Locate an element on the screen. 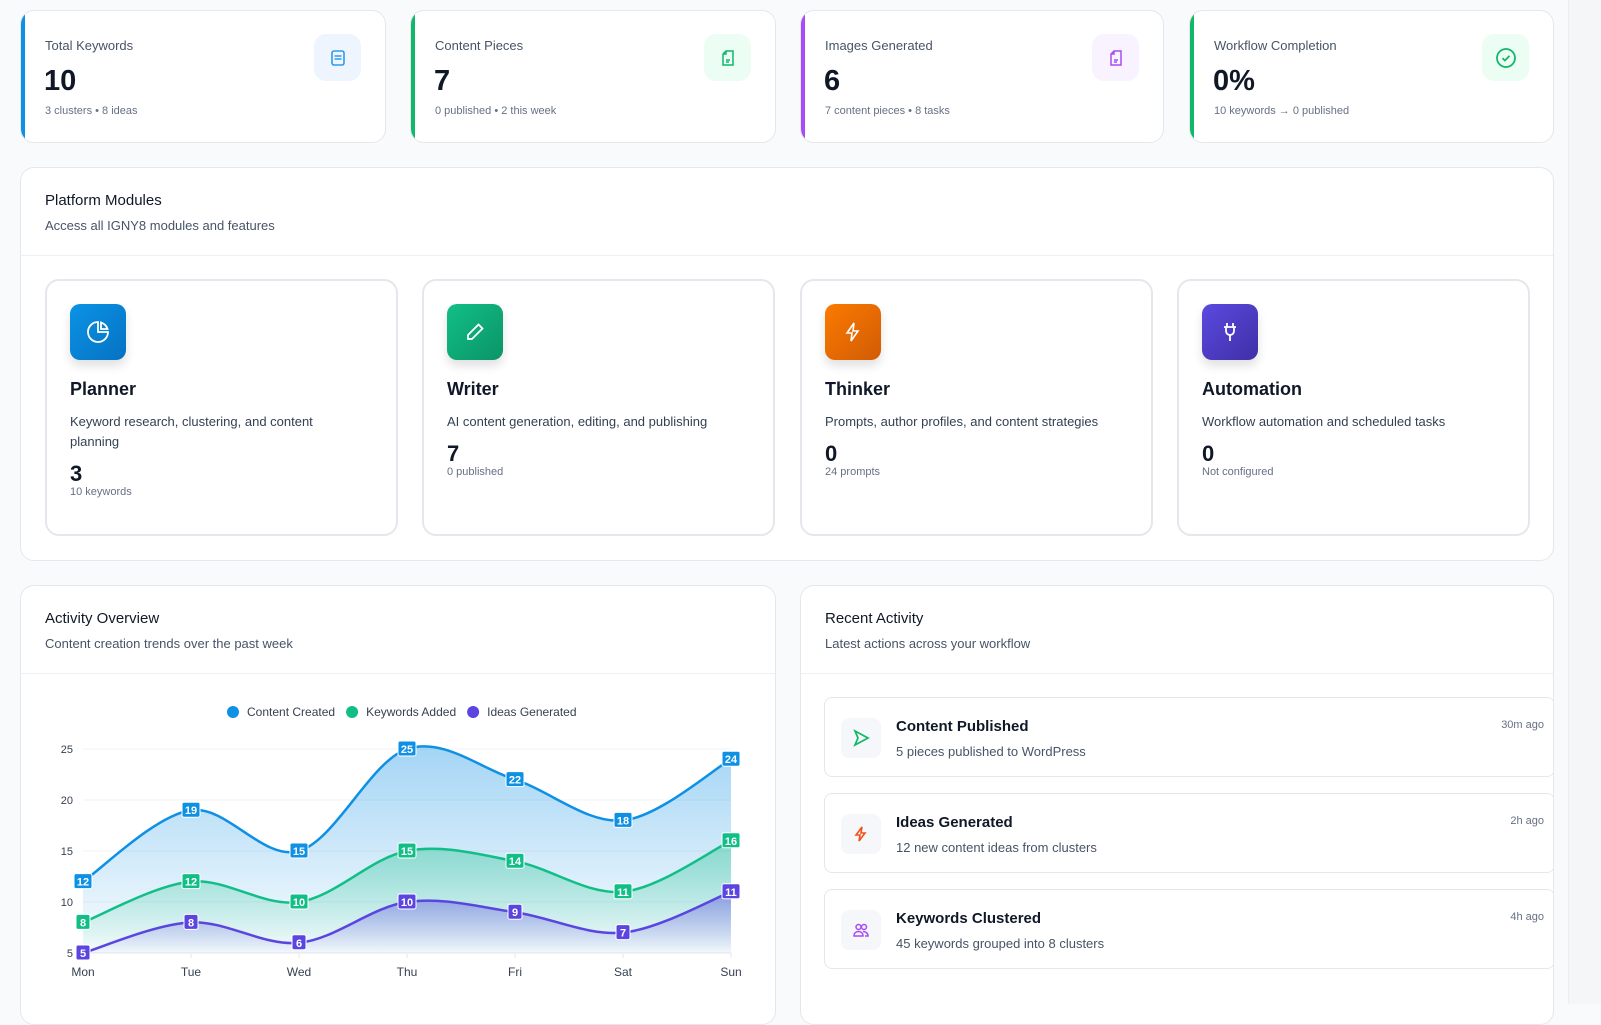 This screenshot has width=1601, height=1025. series-area is located at coordinates (407, 922).